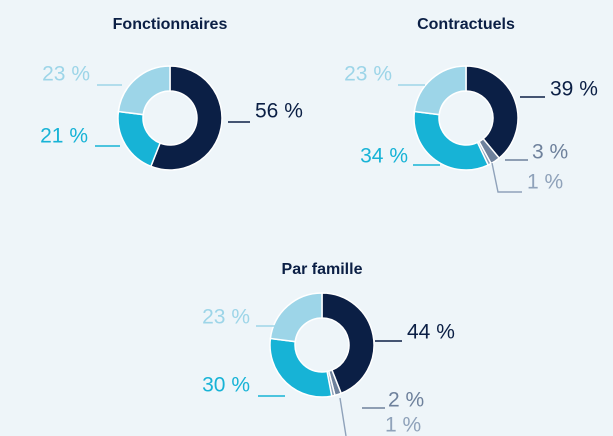 The height and width of the screenshot is (436, 613). I want to click on chart-title: Fonctionnaires, so click(170, 24).